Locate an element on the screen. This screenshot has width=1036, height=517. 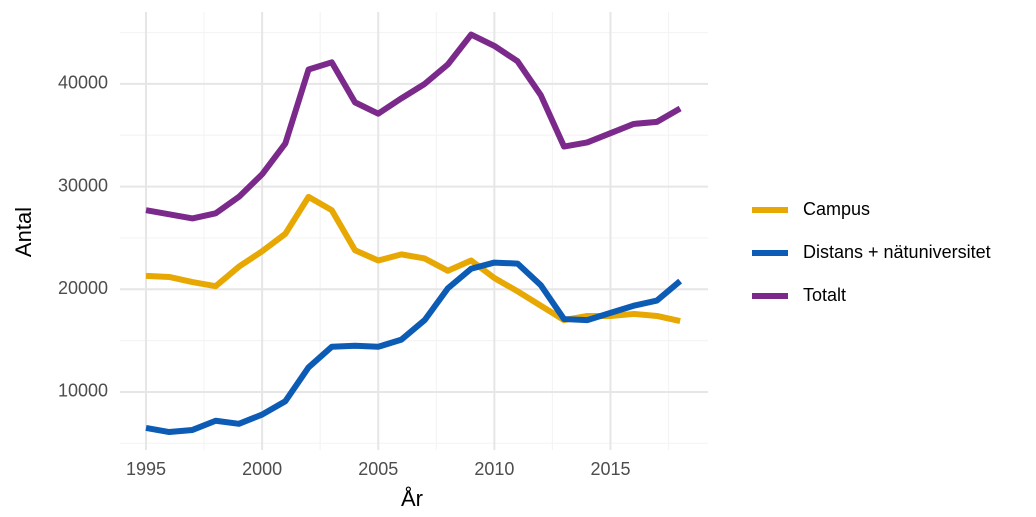
legend-label: Totalt is located at coordinates (824, 295).